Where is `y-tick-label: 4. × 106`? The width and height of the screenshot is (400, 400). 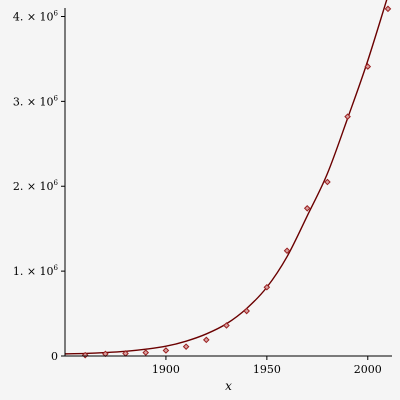
y-tick-label: 4. × 106 is located at coordinates (36, 16).